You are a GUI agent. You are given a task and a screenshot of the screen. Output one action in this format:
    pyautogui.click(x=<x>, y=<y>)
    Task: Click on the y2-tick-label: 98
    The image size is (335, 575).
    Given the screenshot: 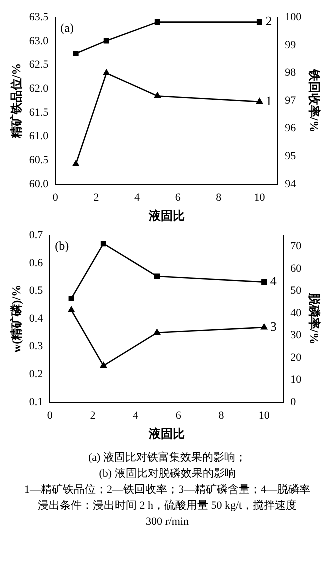 What is the action you would take?
    pyautogui.click(x=291, y=73)
    